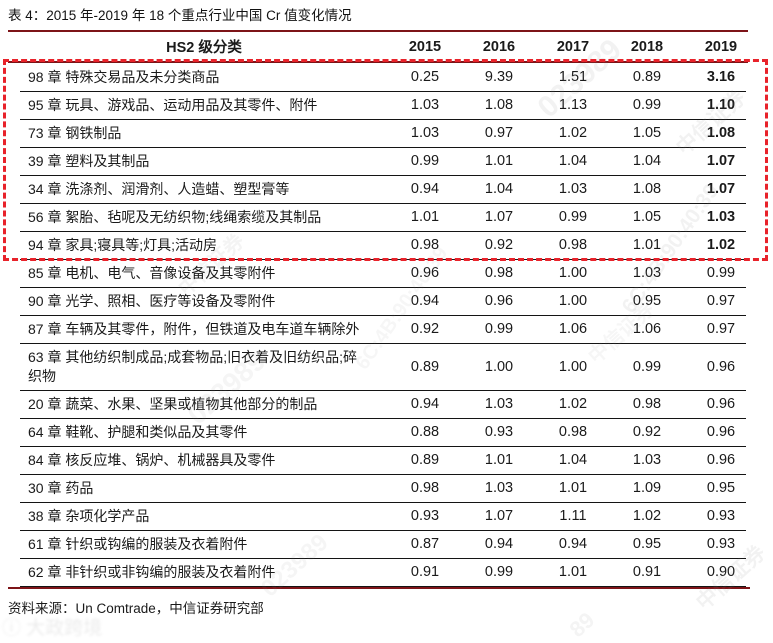 The height and width of the screenshot is (643, 773). I want to click on row-label: 94 章 家具;寝具等;灯具;活动房, so click(123, 244).